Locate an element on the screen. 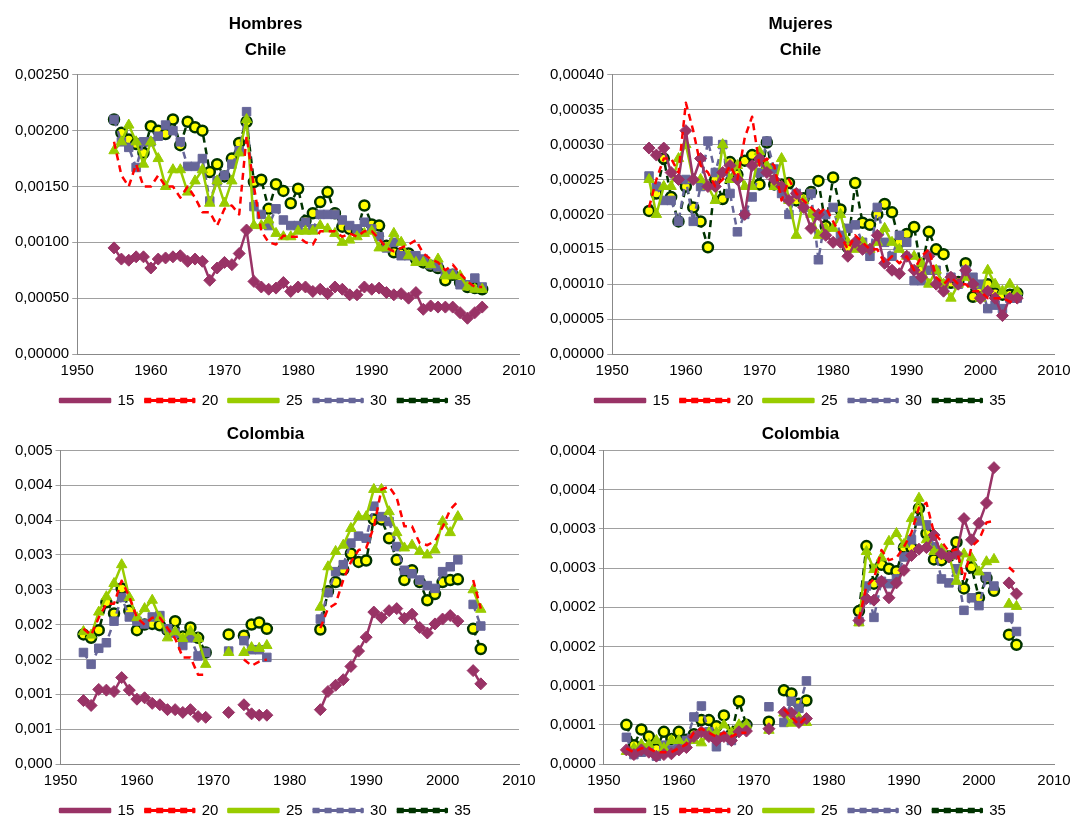 This screenshot has height=840, width=1090. y-tick-label: 0,005 is located at coordinates (33, 449).